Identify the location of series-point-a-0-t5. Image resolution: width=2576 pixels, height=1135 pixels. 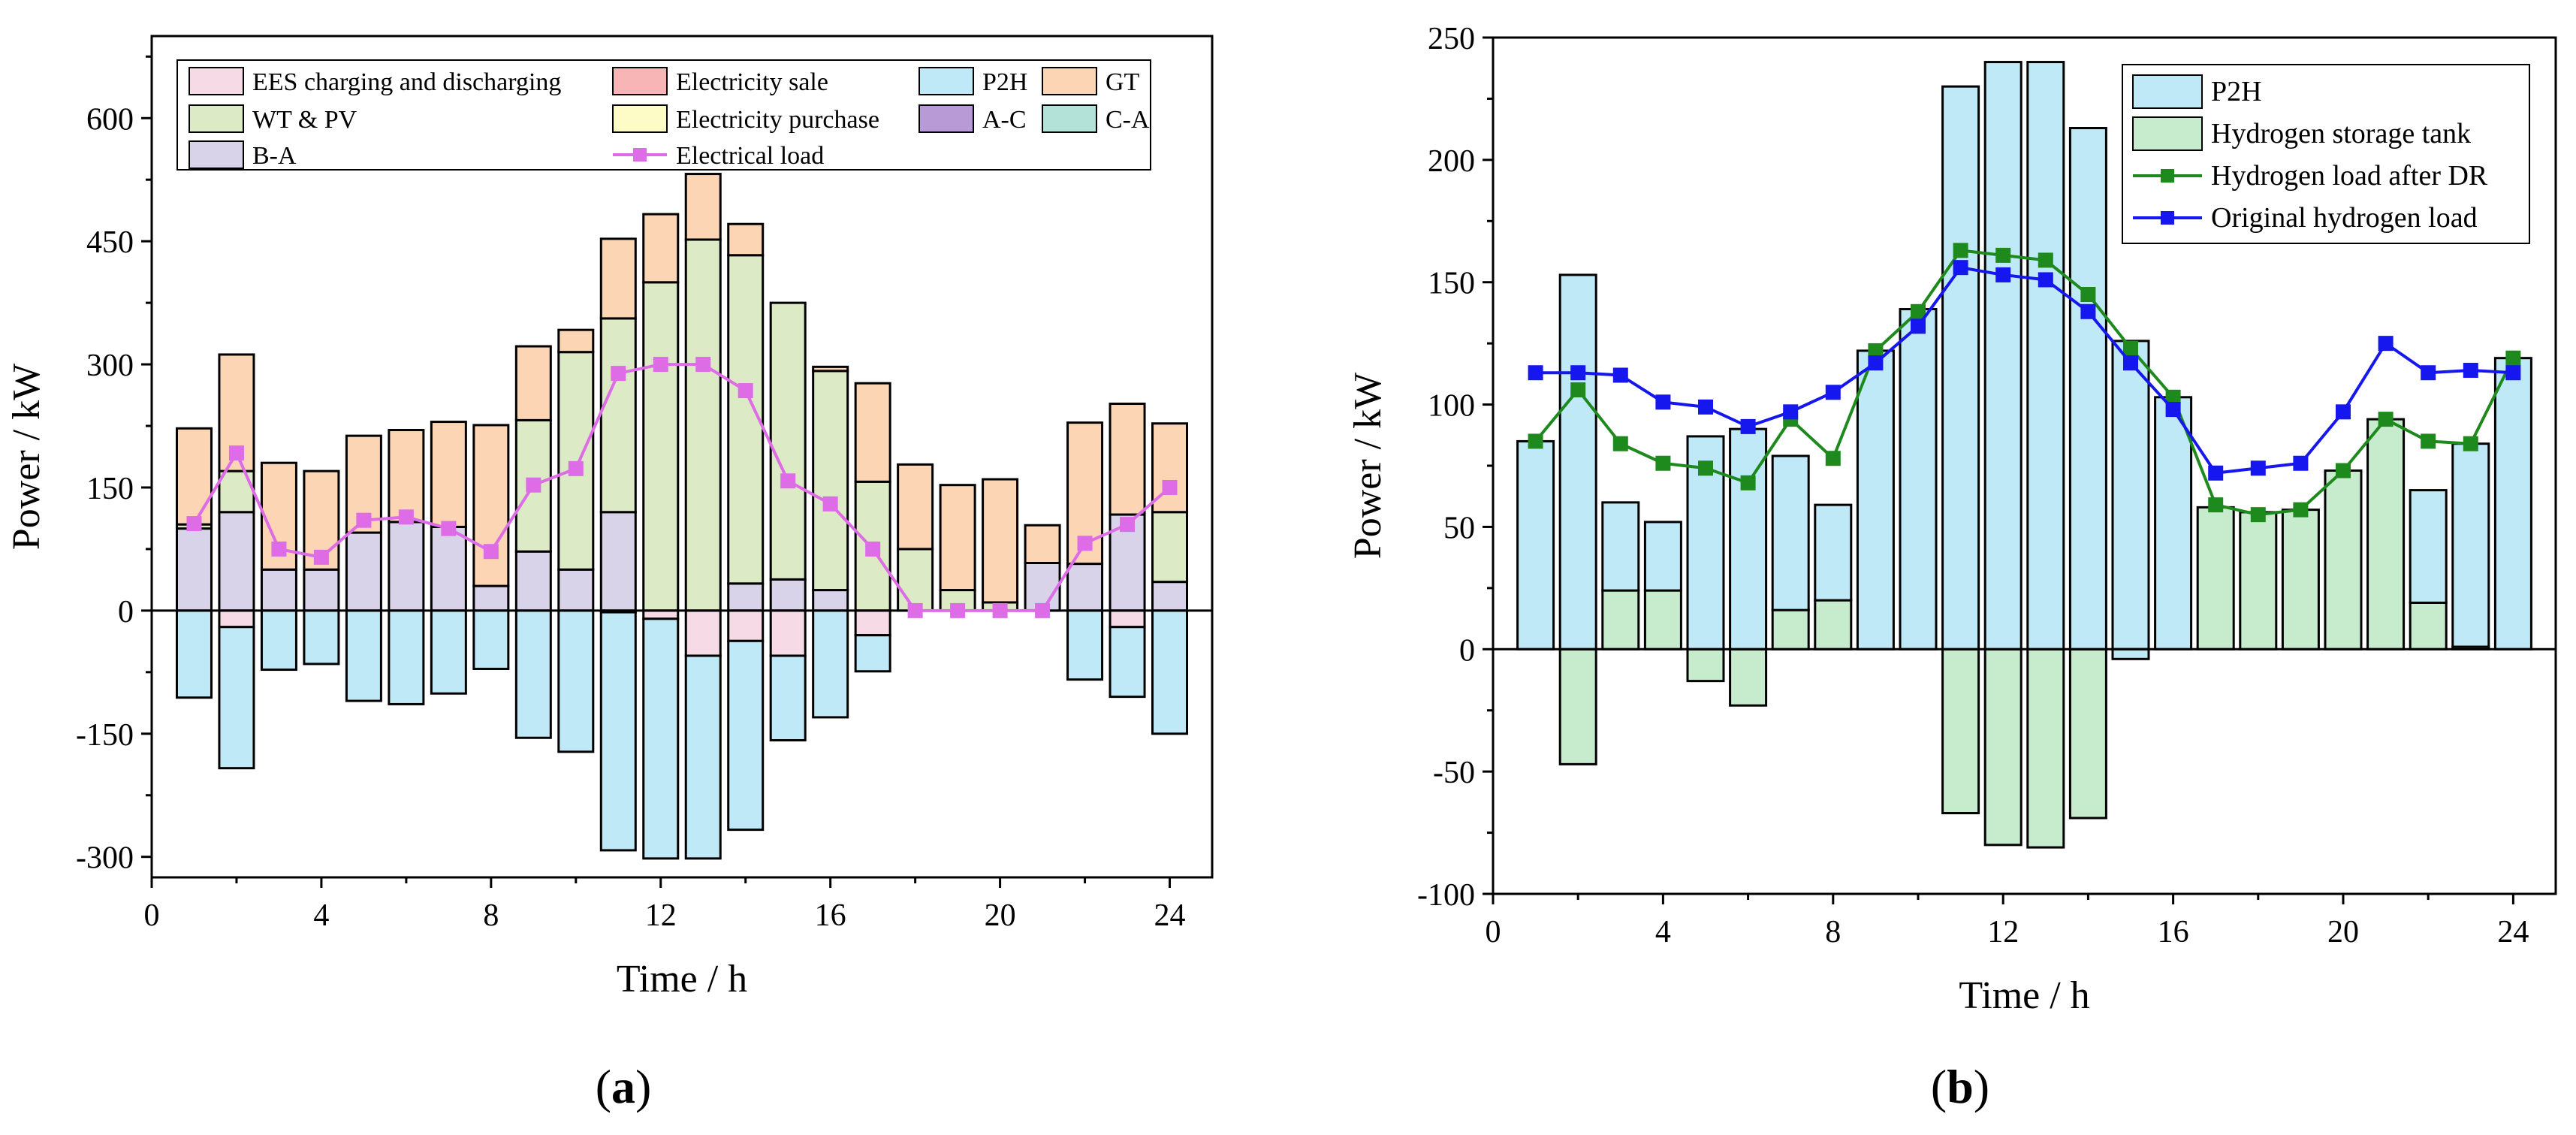
(364, 520).